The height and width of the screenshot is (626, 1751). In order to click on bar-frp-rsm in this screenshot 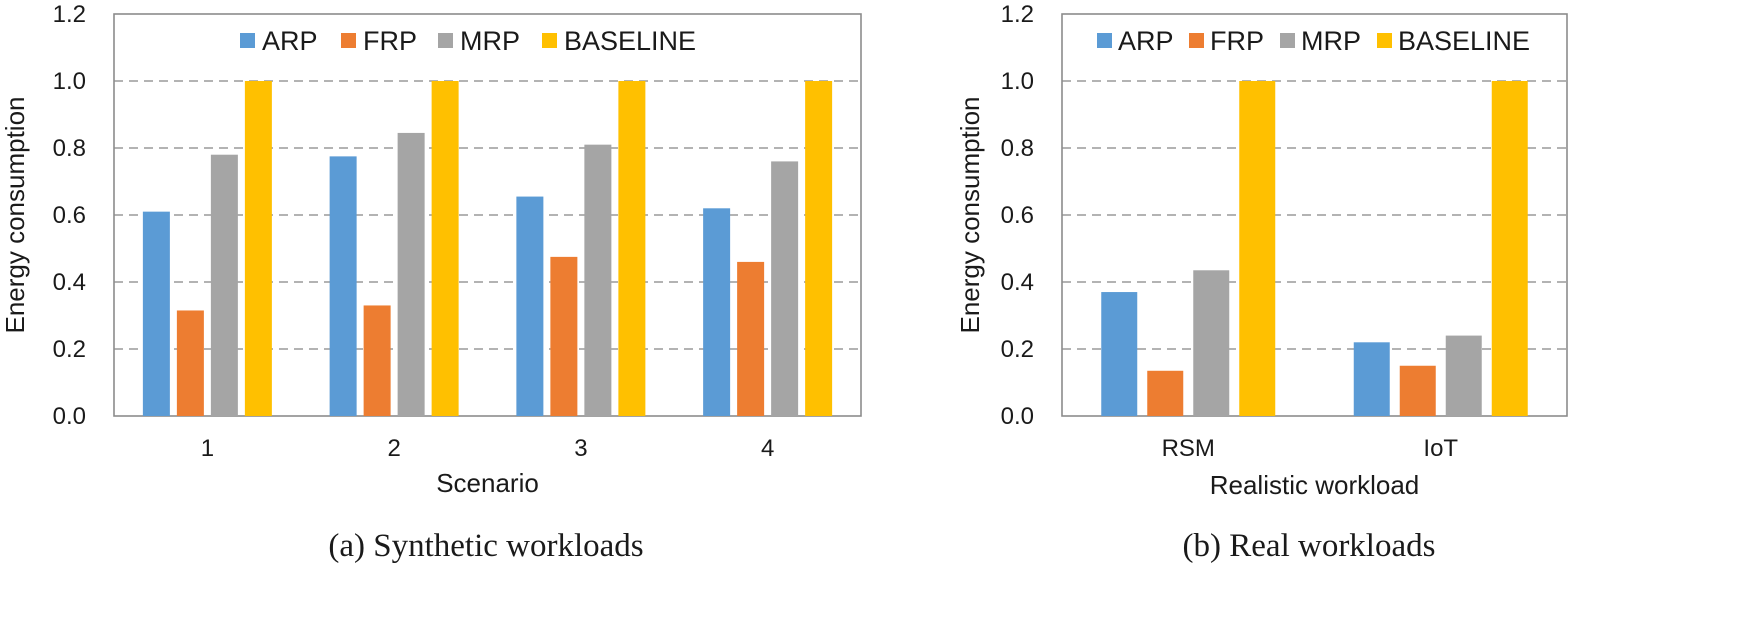, I will do `click(1165, 393)`.